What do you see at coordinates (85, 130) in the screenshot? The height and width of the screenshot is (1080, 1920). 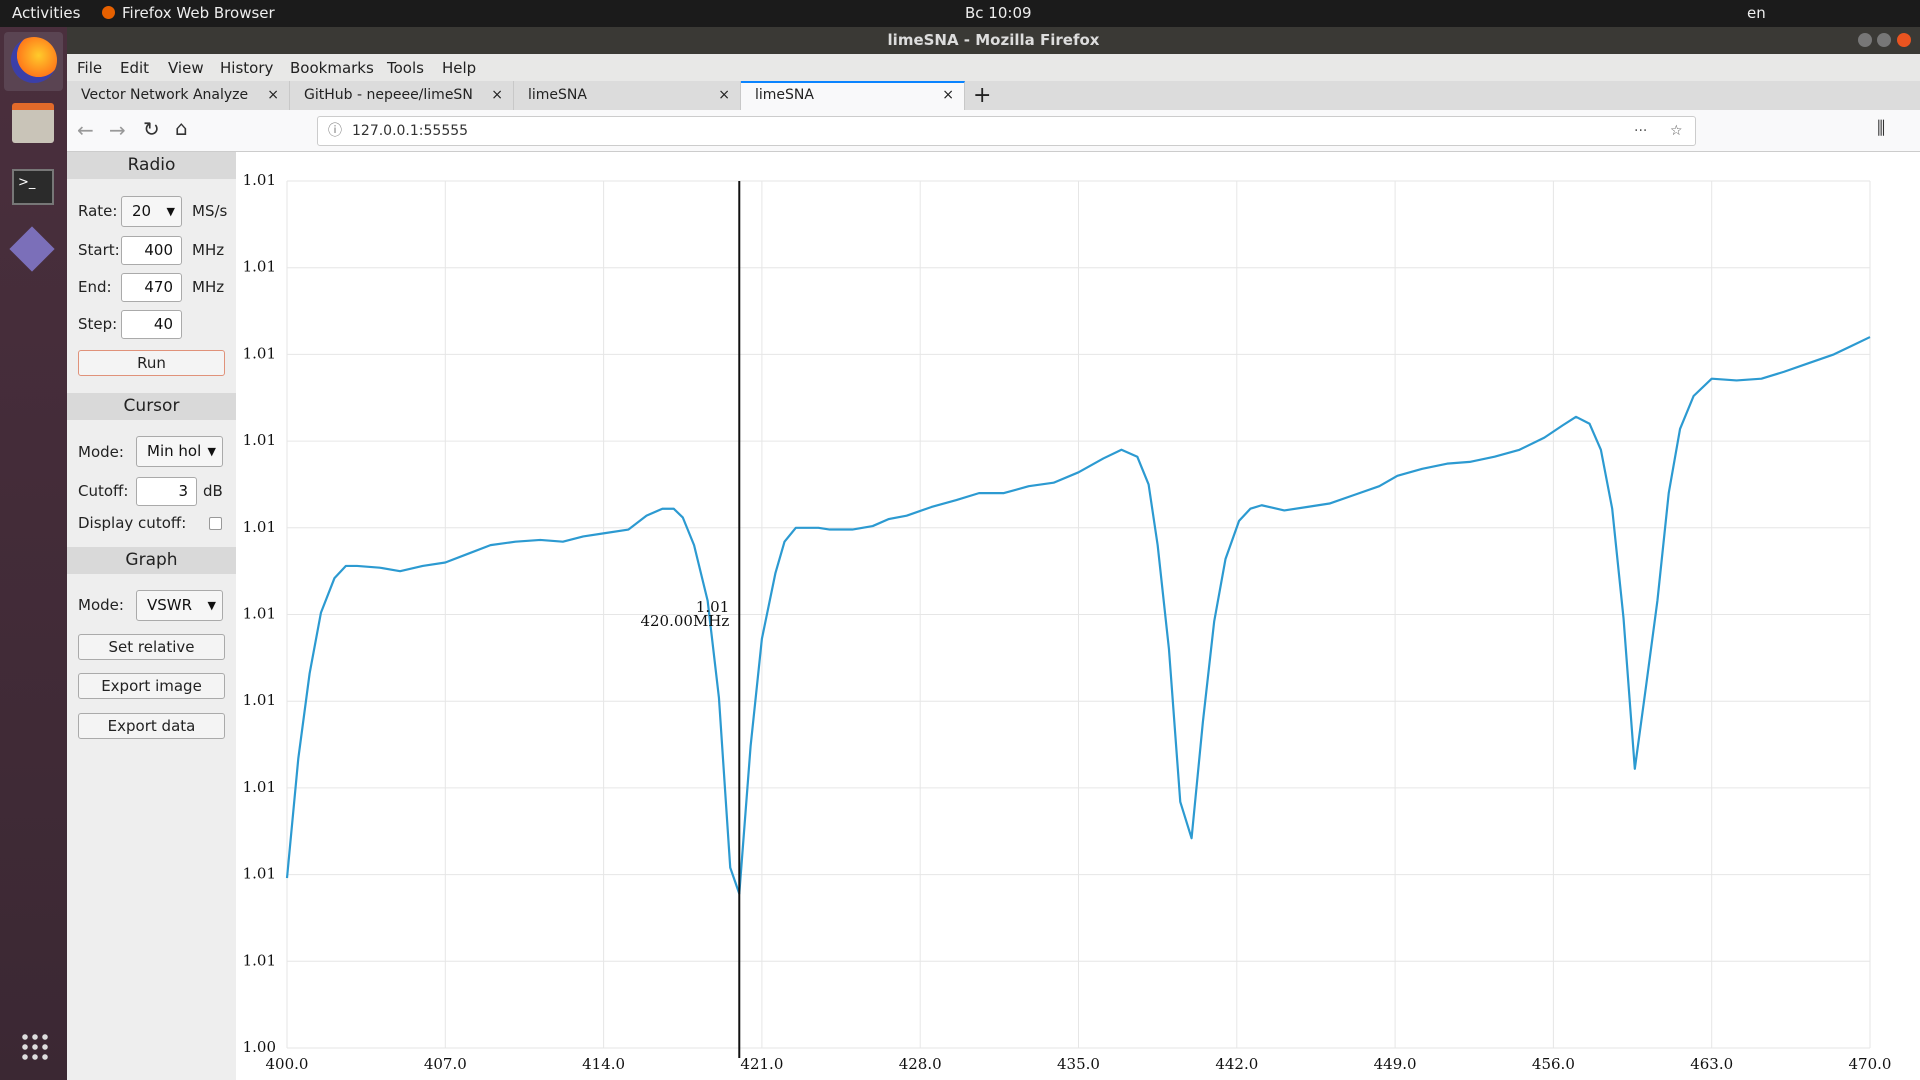 I see `back: ←` at bounding box center [85, 130].